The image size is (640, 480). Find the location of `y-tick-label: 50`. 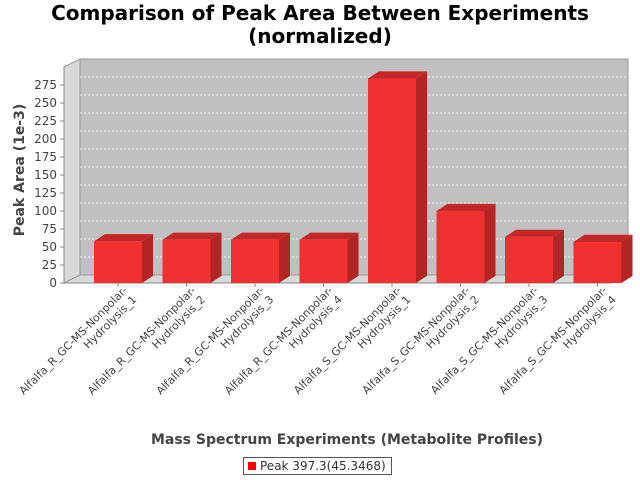

y-tick-label: 50 is located at coordinates (49, 247).